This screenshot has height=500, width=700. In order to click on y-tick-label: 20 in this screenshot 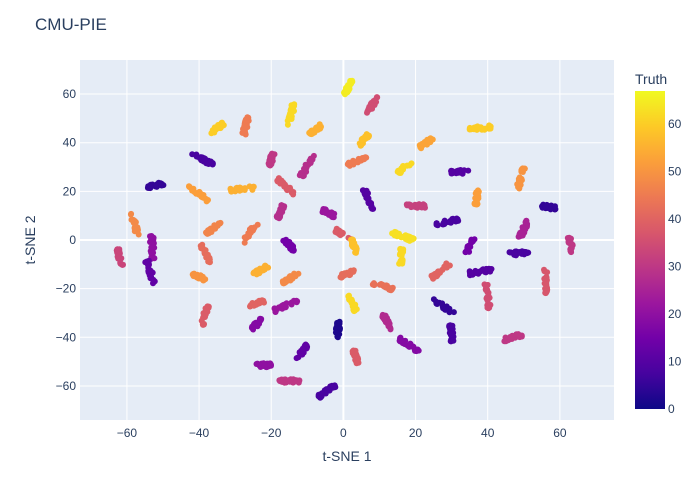, I will do `click(70, 191)`.